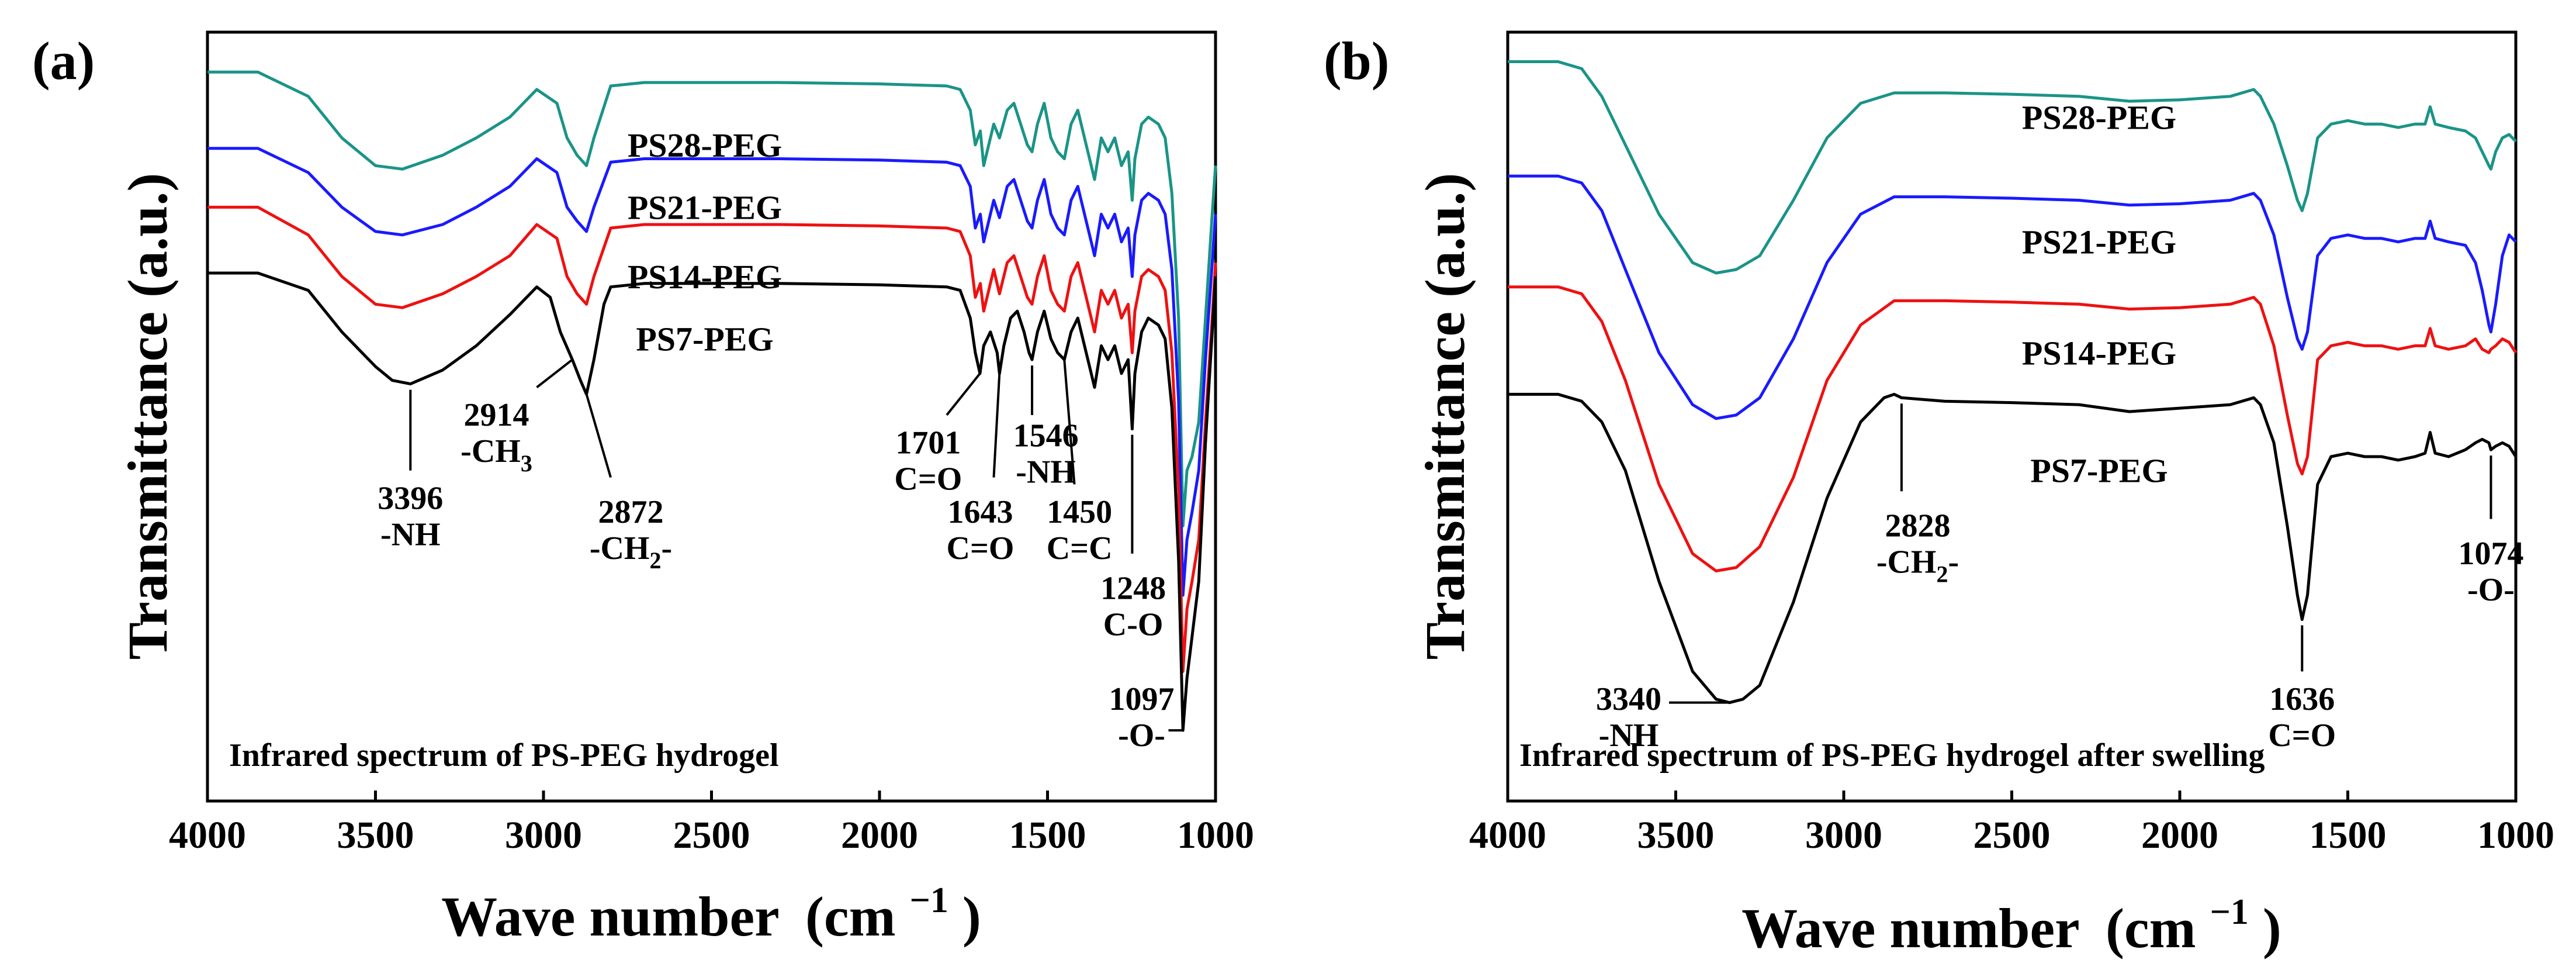 This screenshot has width=2576, height=970. What do you see at coordinates (1133, 588) in the screenshot?
I see `annotation-wavenumber: 1248` at bounding box center [1133, 588].